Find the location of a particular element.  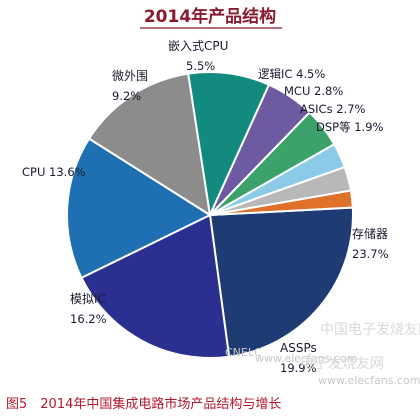

slice-label: DSP等 1.9% is located at coordinates (350, 127).